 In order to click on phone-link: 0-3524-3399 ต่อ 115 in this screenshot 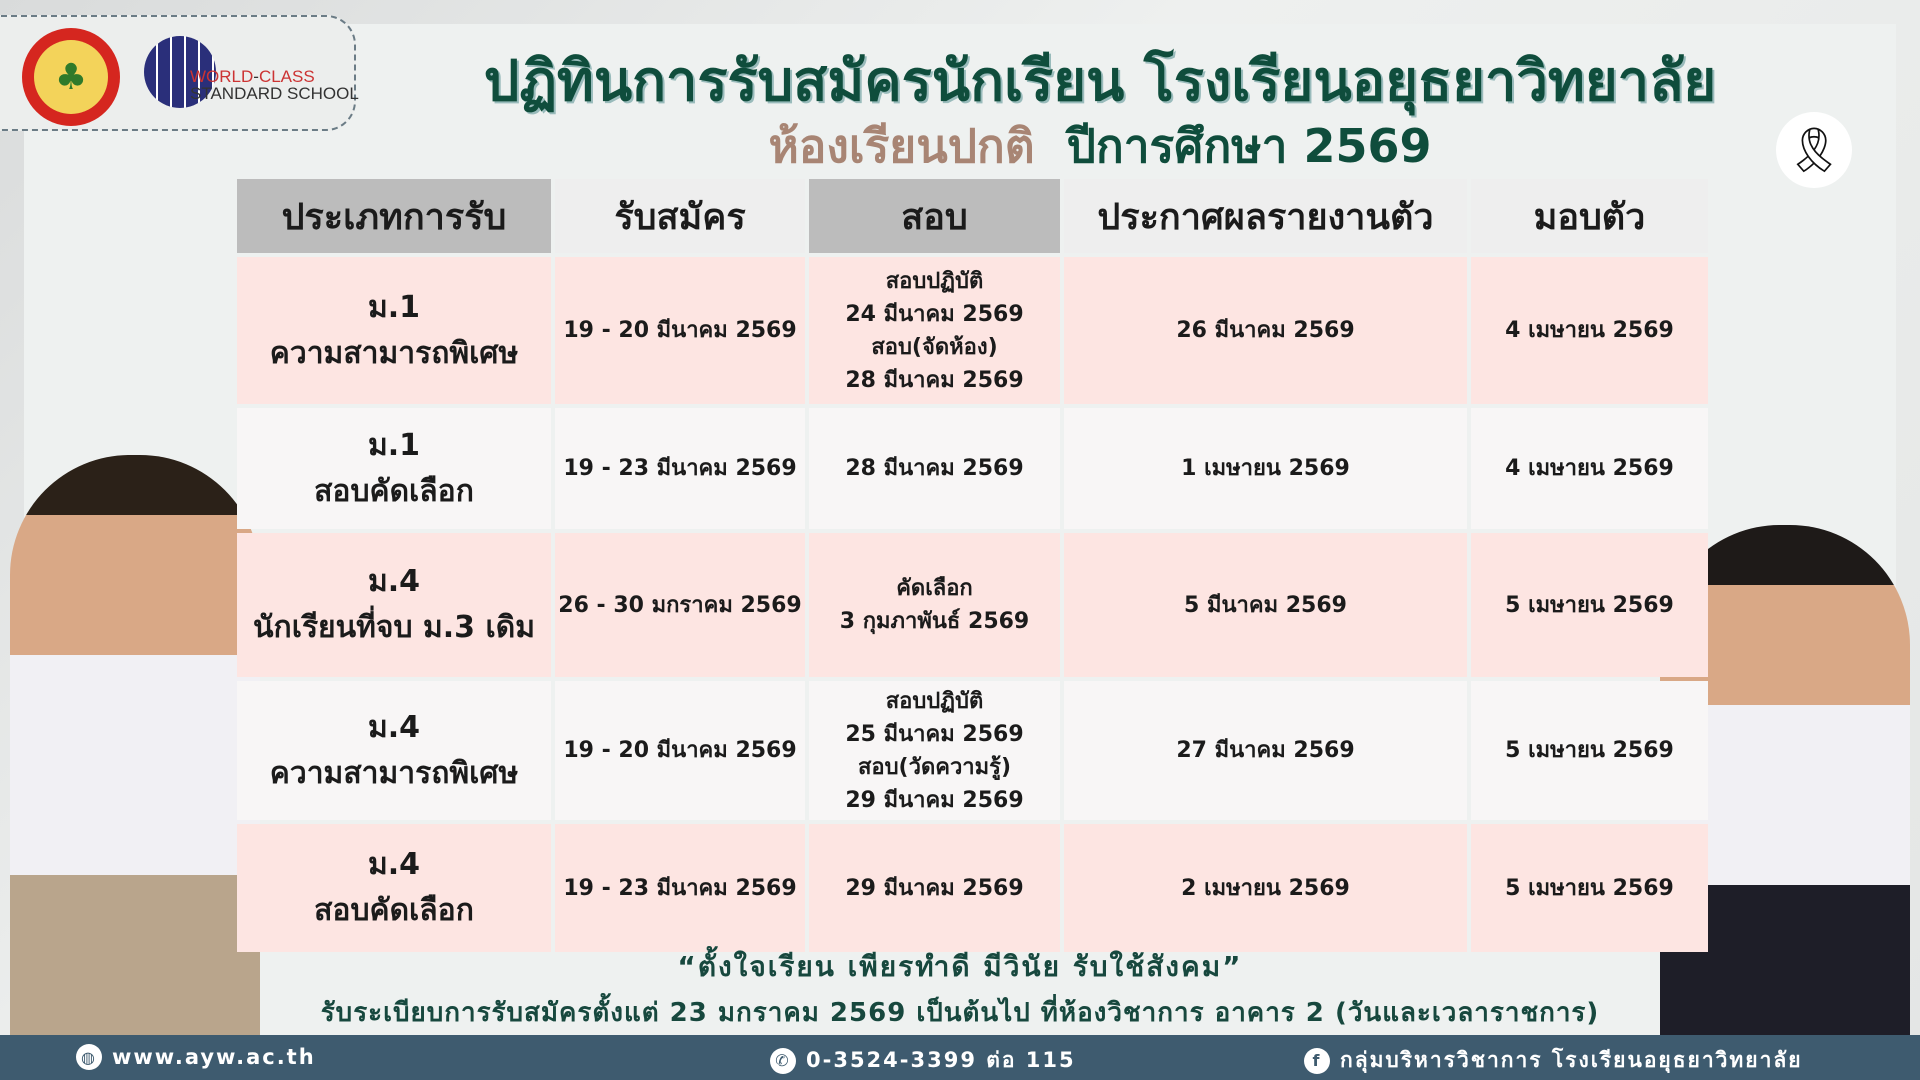, I will do `click(941, 1060)`.